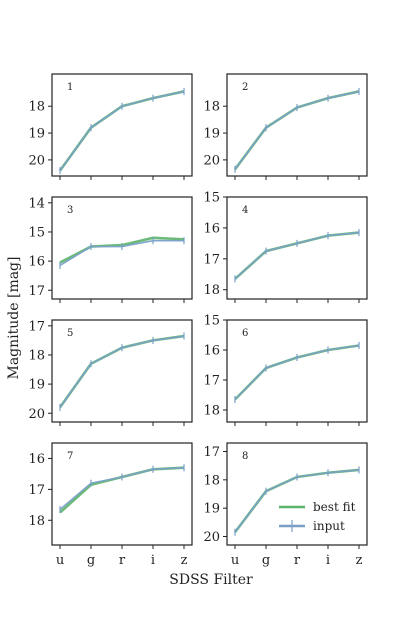  What do you see at coordinates (70, 333) in the screenshot?
I see `panel-number-label: 5` at bounding box center [70, 333].